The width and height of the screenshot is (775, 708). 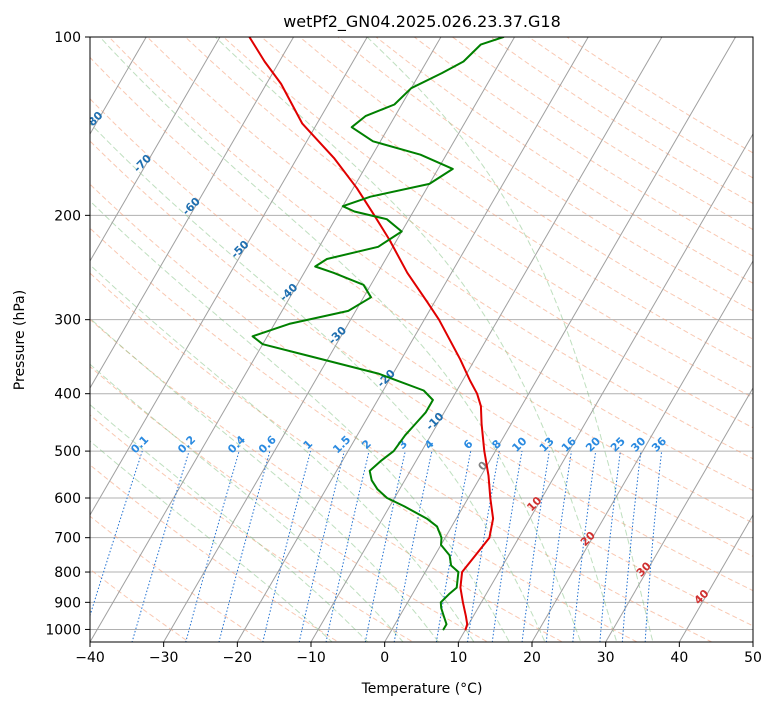 What do you see at coordinates (606, 658) in the screenshot?
I see `x-tick-label: 30` at bounding box center [606, 658].